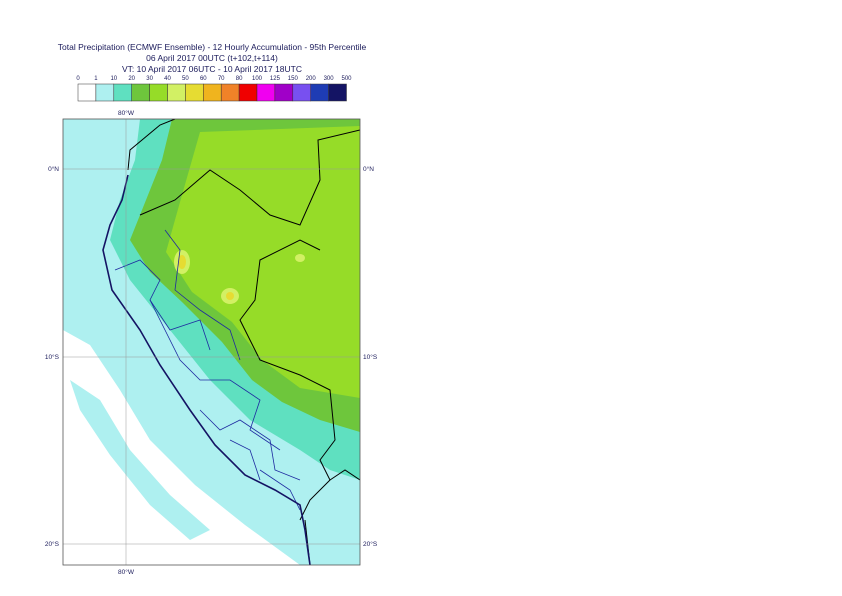 This screenshot has height=596, width=842. Describe the element at coordinates (203, 79) in the screenshot. I see `colorbar-label: 60` at that location.